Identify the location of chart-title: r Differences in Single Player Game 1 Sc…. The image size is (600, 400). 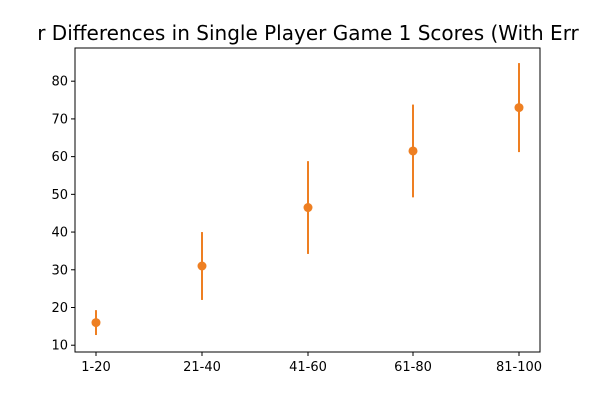
(308, 33).